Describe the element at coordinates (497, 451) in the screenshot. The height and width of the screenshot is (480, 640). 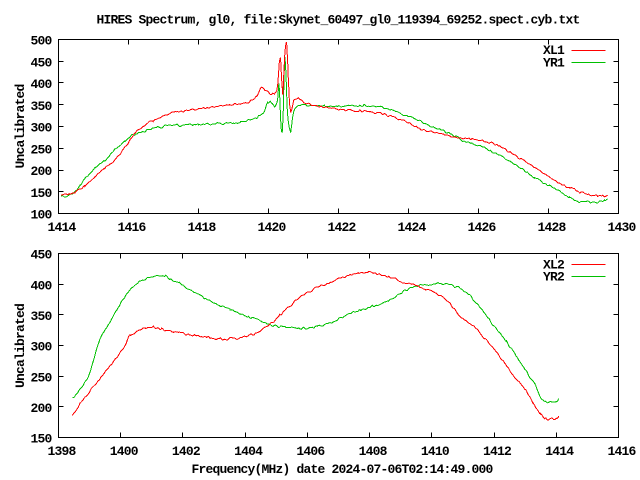
I see `svg-text: 1412` at that location.